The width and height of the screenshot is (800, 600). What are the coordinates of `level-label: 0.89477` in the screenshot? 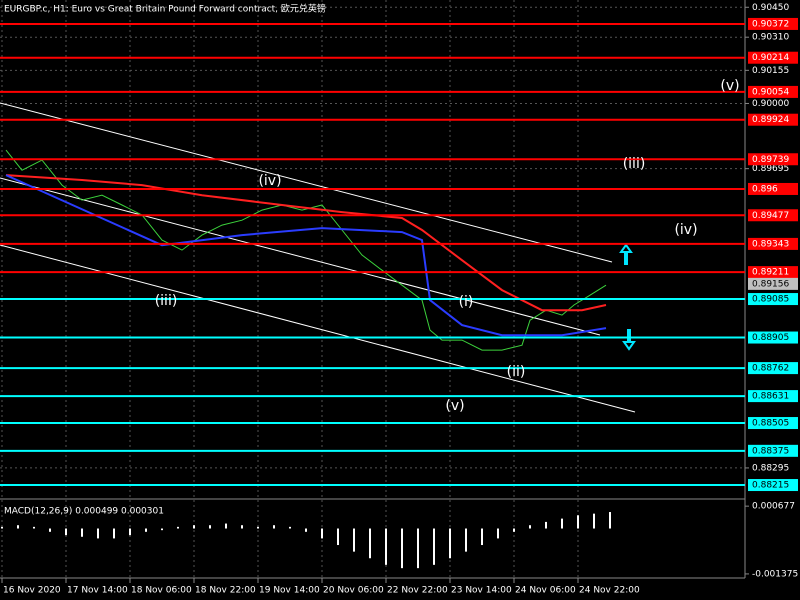 It's located at (770, 216).